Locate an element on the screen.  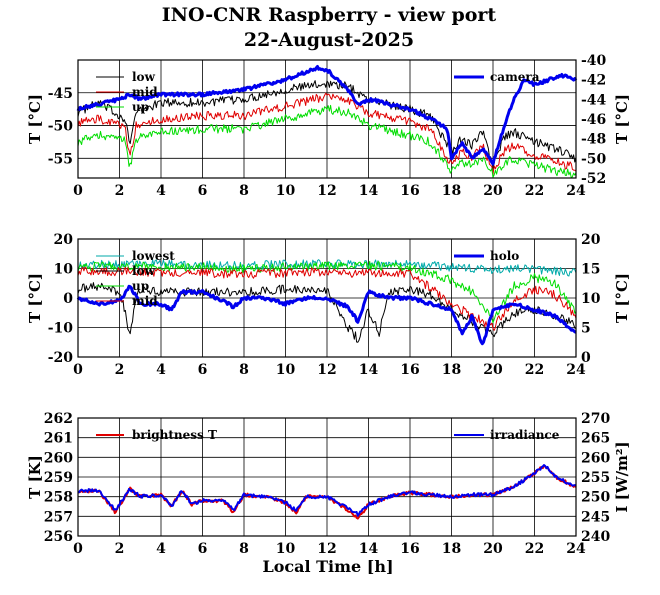
y-tick-label-right: 260 is located at coordinates (595, 458).